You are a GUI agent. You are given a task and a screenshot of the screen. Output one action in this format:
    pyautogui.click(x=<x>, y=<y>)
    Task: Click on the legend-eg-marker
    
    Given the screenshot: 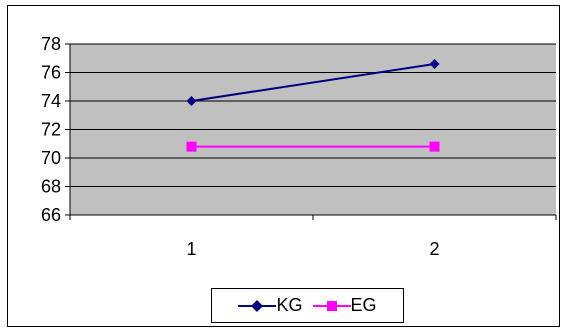 What is the action you would take?
    pyautogui.click(x=331, y=305)
    